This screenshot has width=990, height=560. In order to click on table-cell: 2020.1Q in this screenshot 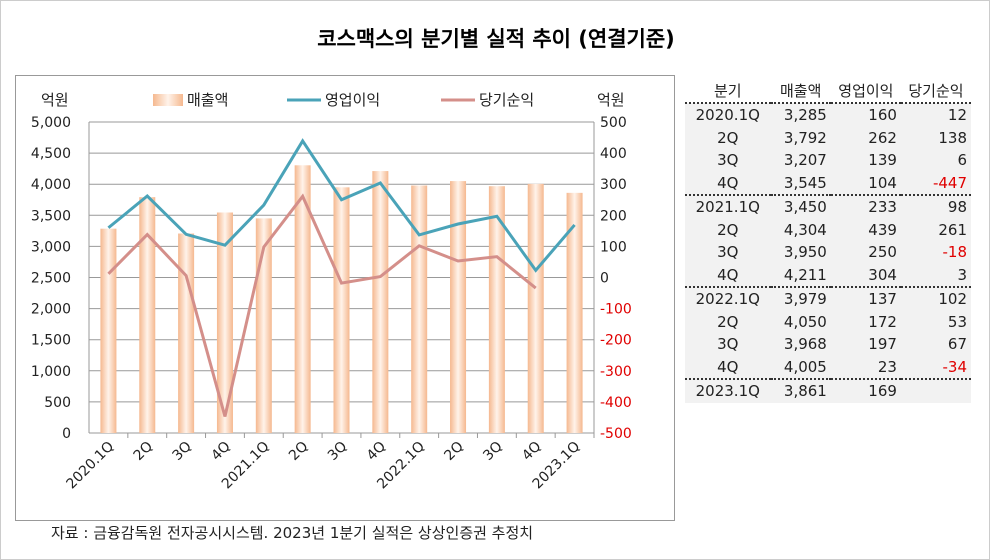, I will do `click(728, 115)`.